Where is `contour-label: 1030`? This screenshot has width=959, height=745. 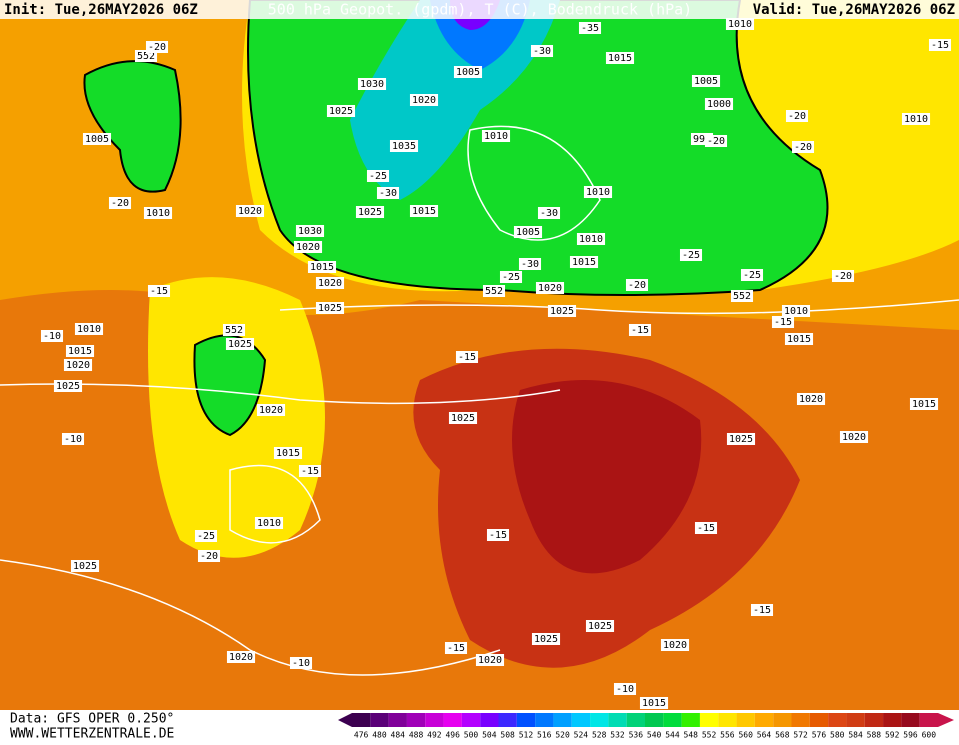 contour-label: 1030 is located at coordinates (310, 231).